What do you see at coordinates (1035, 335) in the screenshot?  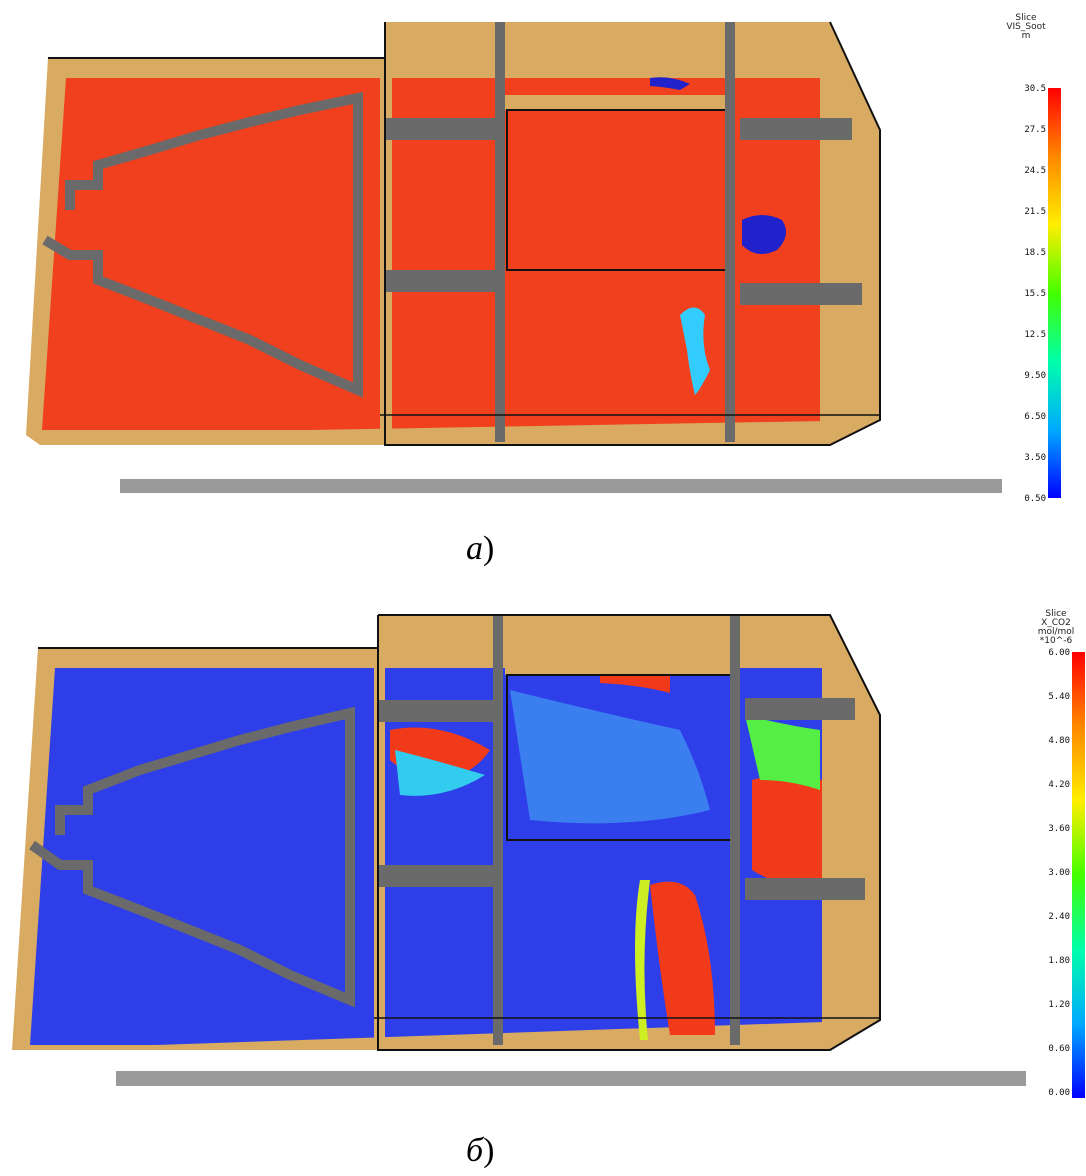 I see `colorbar-tick: 12.5` at bounding box center [1035, 335].